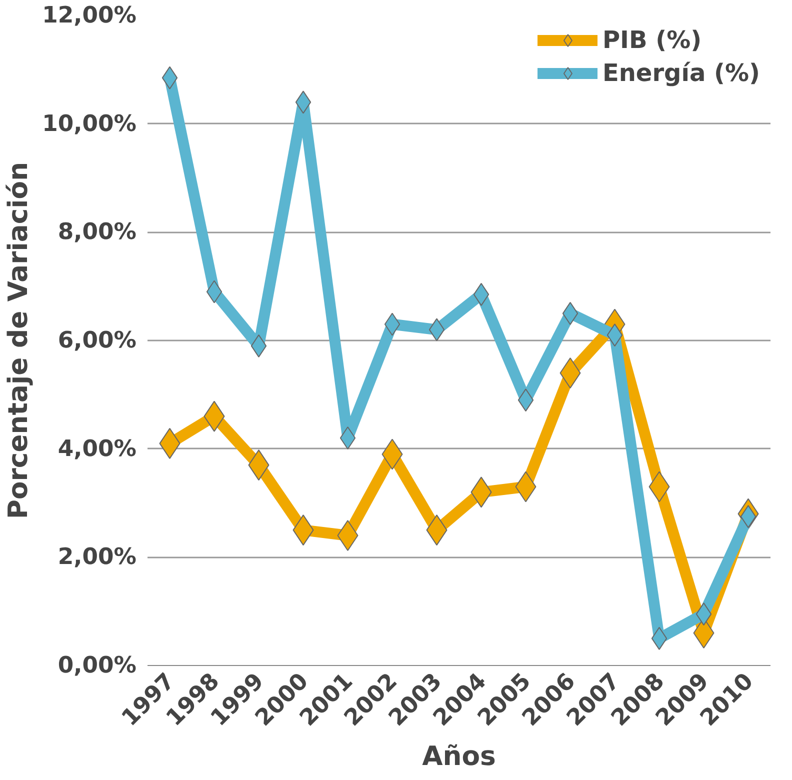 Image resolution: width=792 pixels, height=780 pixels. Describe the element at coordinates (89, 123) in the screenshot. I see `y-tick-label: 10,00%` at that location.